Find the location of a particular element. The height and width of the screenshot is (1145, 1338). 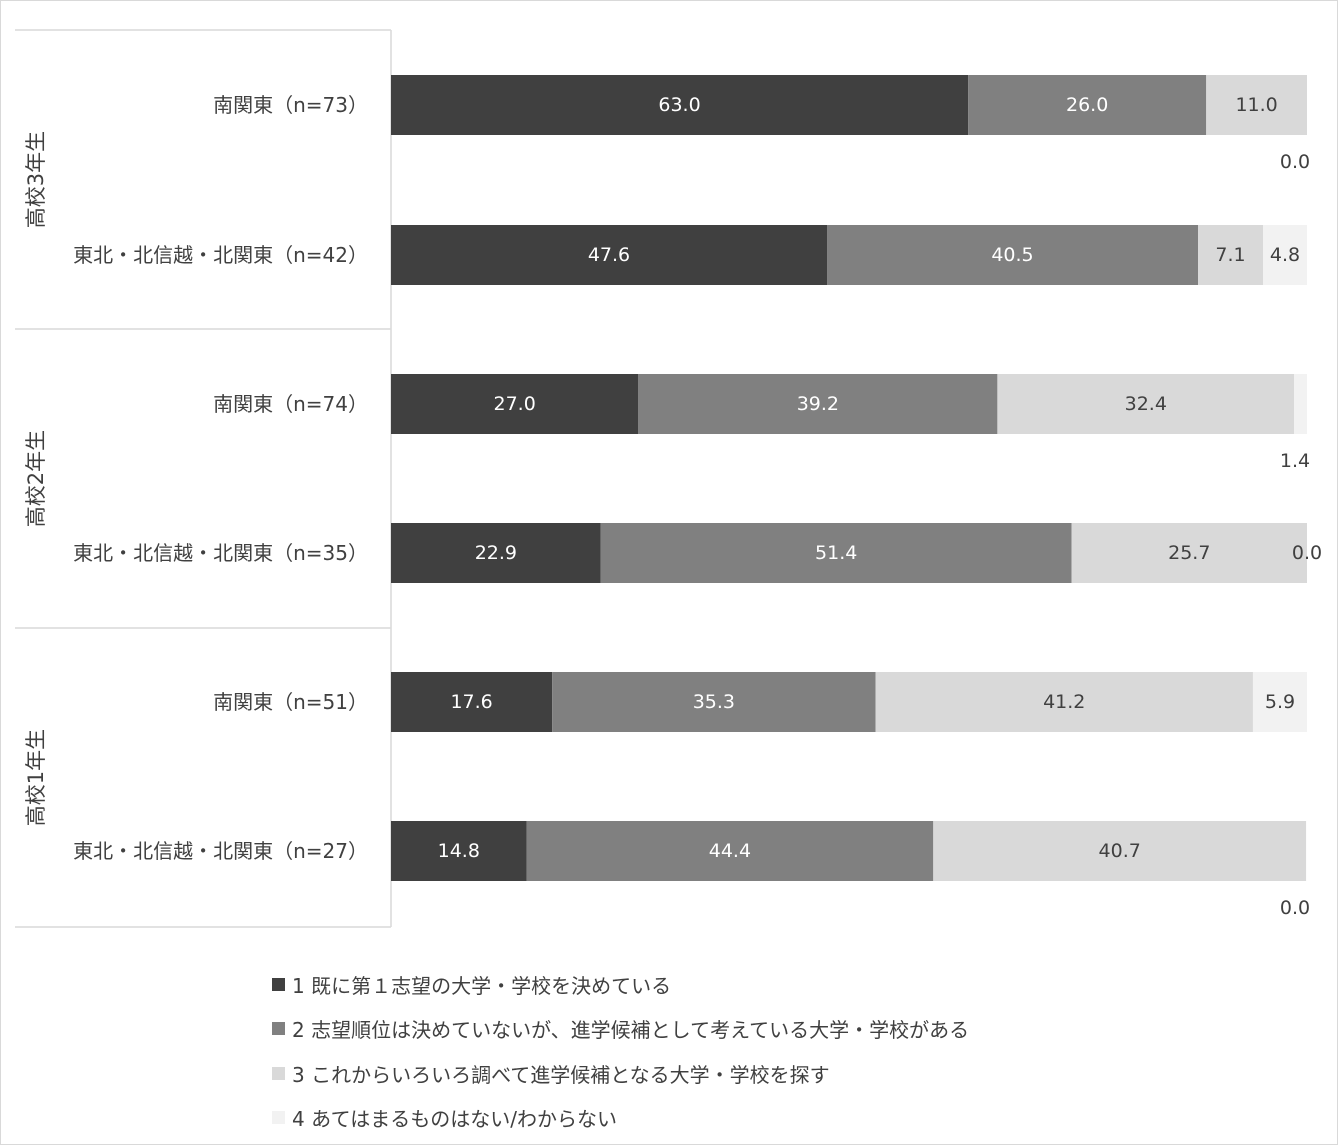

data-label: 27.0 is located at coordinates (515, 404).